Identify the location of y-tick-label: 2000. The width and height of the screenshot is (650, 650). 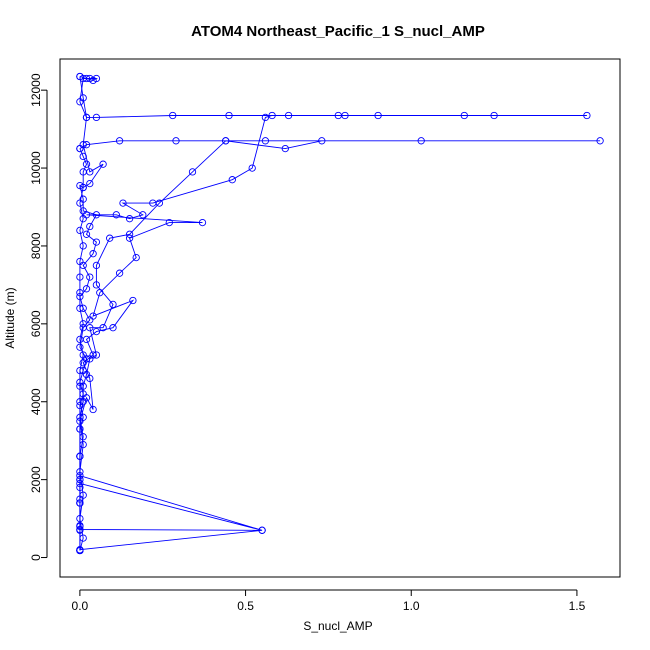
(36, 479).